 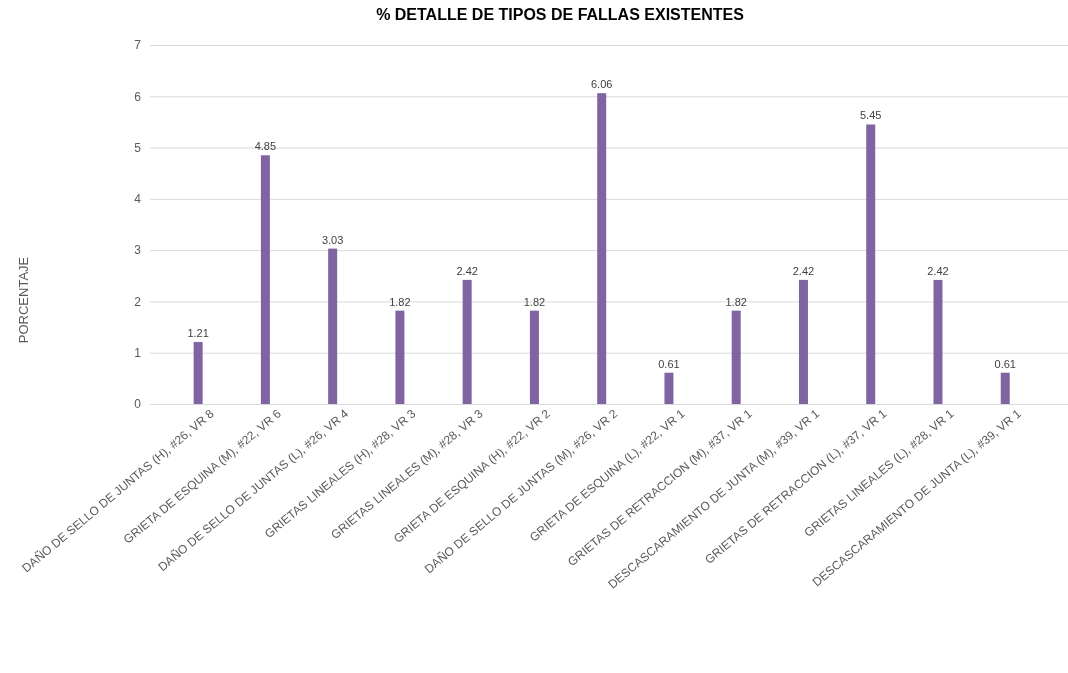 What do you see at coordinates (138, 353) in the screenshot?
I see `y-tick-label: 1` at bounding box center [138, 353].